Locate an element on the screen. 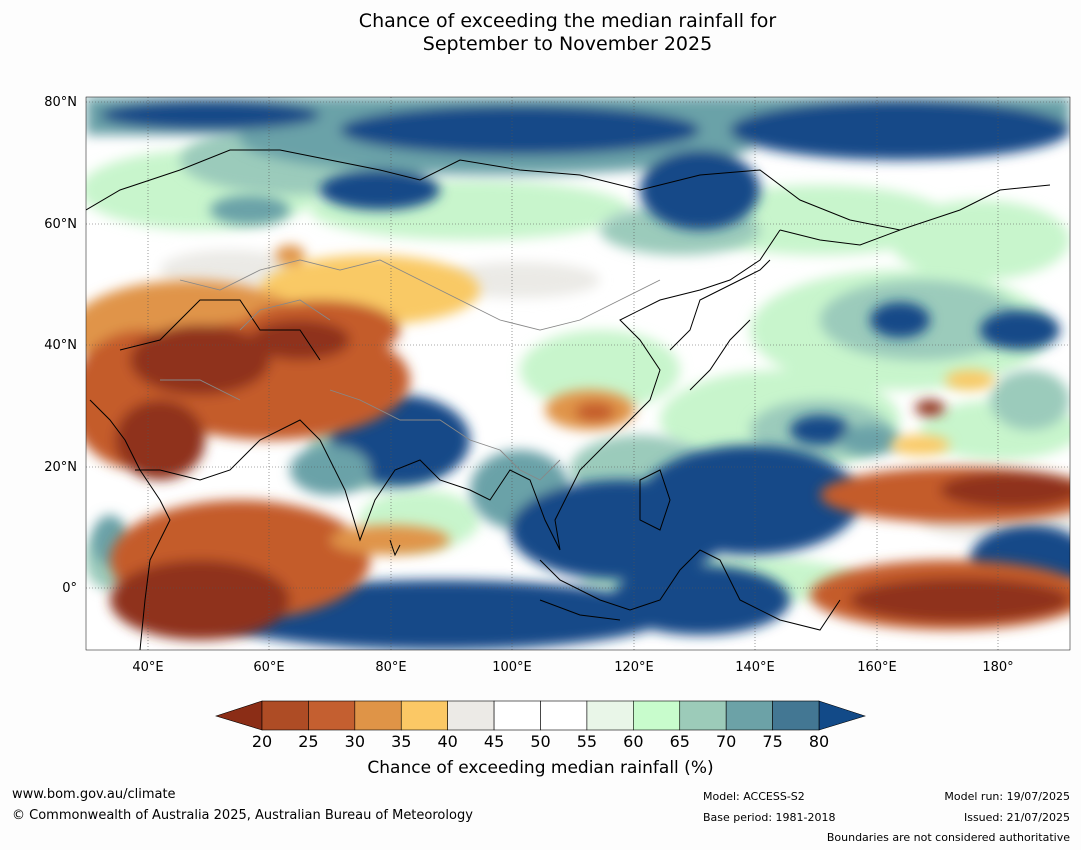 This screenshot has width=1081, height=850. lon-label-120e: 120°E is located at coordinates (634, 667).